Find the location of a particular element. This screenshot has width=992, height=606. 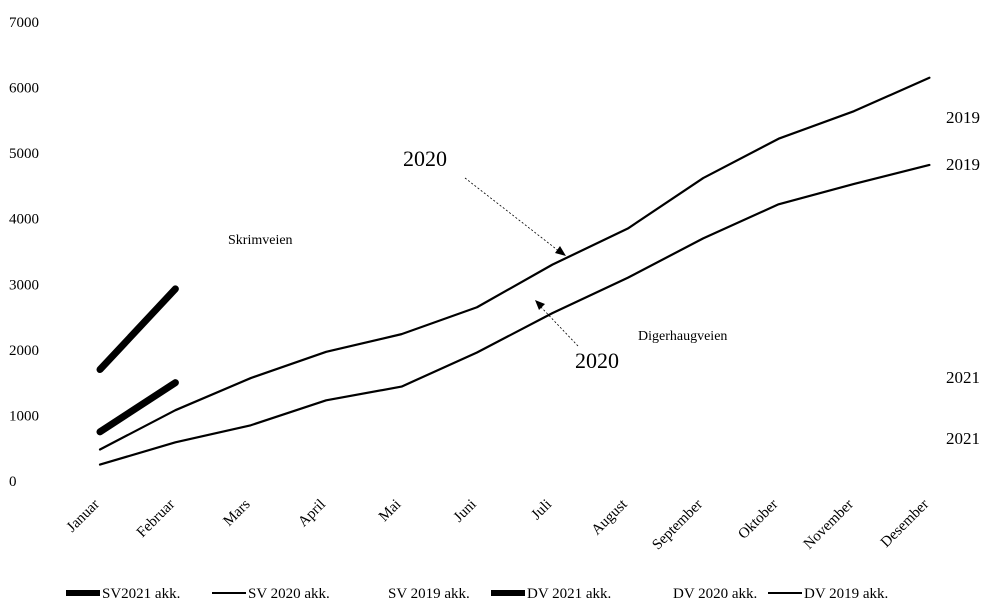

end-label-2021-b: 2021 is located at coordinates (963, 438).